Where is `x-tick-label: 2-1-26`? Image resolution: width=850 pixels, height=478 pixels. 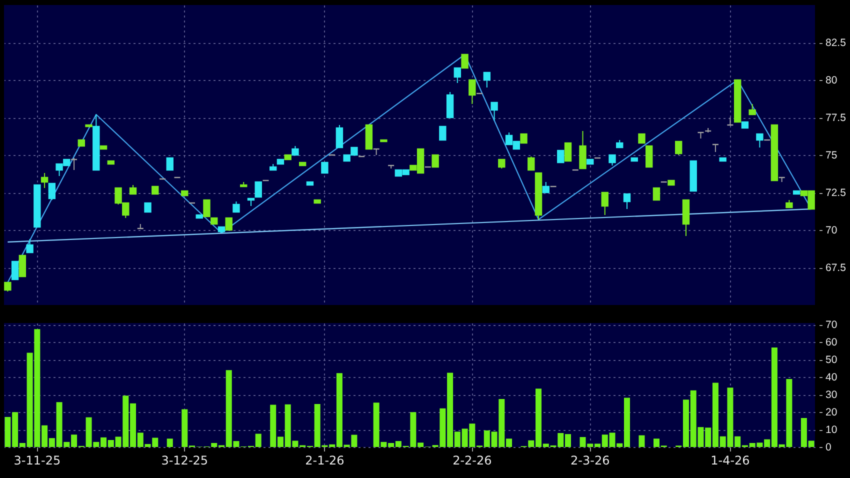
x-tick-label: 2-1-26 is located at coordinates (324, 461).